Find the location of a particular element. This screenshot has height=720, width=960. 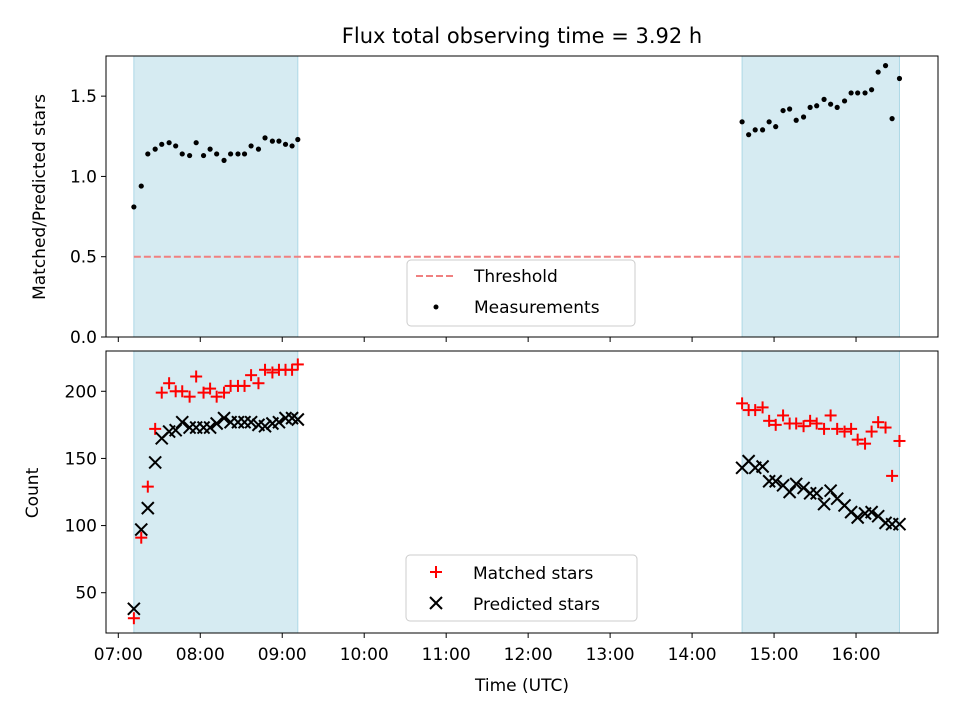

bottom-y-tick-label: 50 is located at coordinates (86, 594).